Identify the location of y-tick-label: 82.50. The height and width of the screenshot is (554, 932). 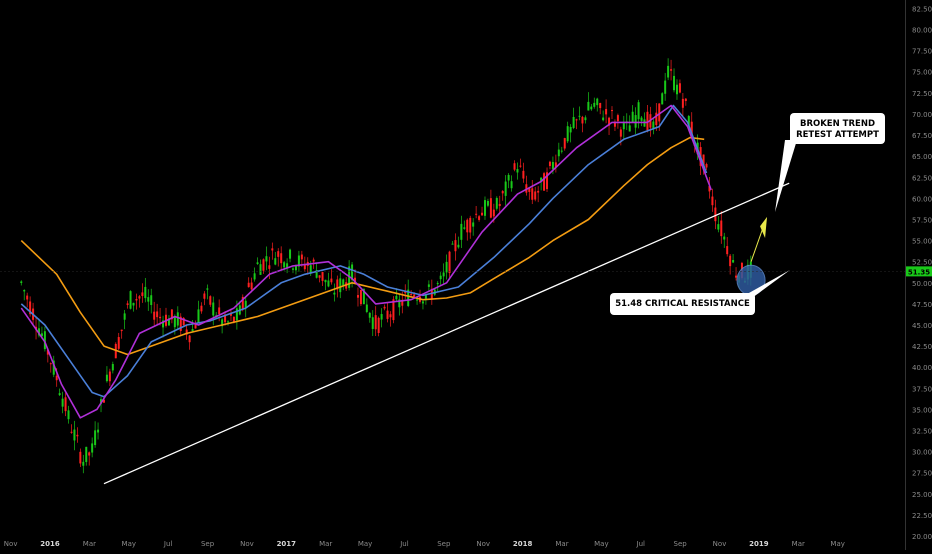
(922, 9).